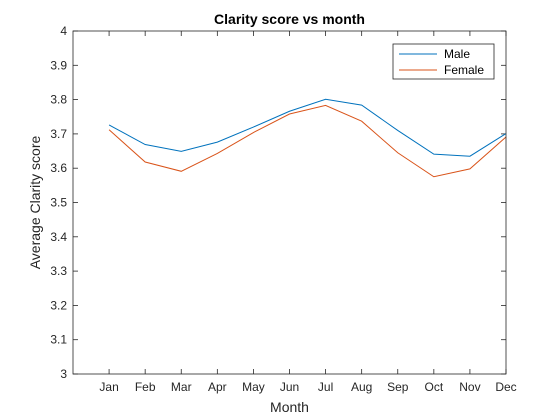 Image resolution: width=560 pixels, height=420 pixels. I want to click on x-tick-label: Aug, so click(361, 387).